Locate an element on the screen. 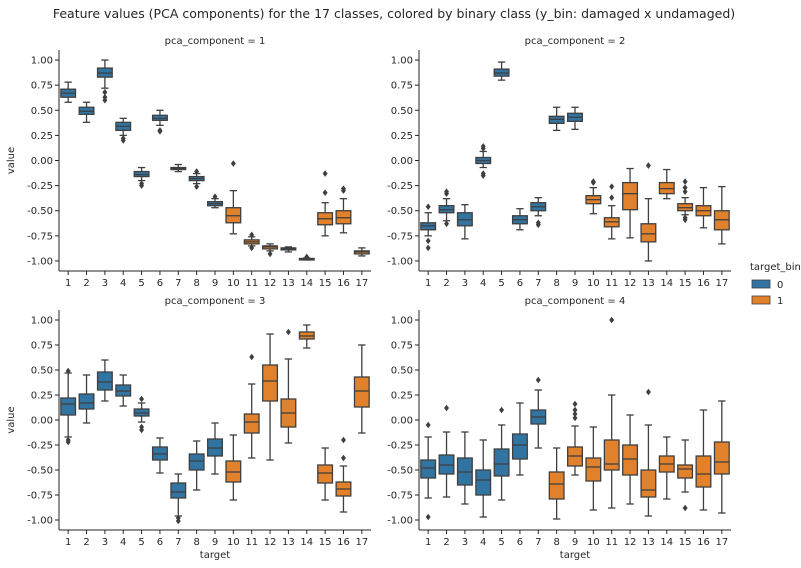 This screenshot has width=801, height=568. x-tick-label: 5 is located at coordinates (501, 283).